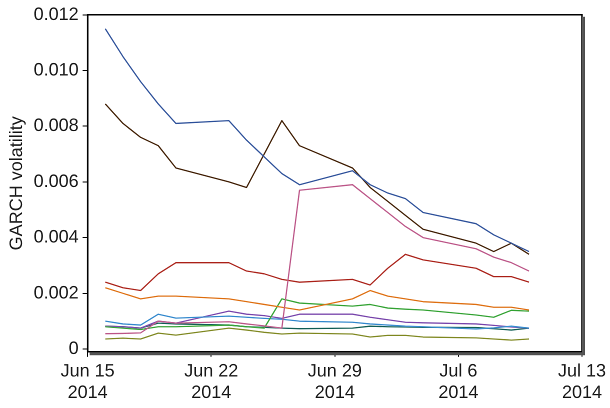 The image size is (610, 408). Describe the element at coordinates (56, 14) in the screenshot. I see `y-tick-label: 0.012` at that location.